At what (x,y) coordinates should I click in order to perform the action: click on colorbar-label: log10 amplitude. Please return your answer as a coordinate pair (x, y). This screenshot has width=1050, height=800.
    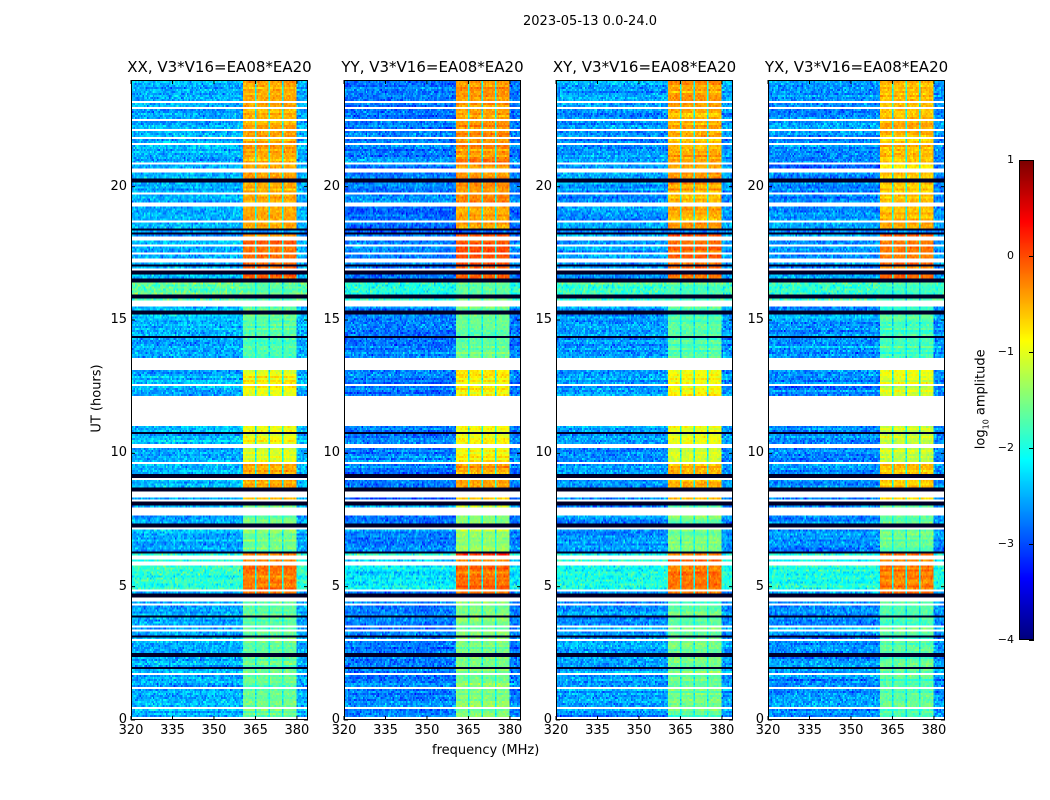
    Looking at the image, I should click on (982, 399).